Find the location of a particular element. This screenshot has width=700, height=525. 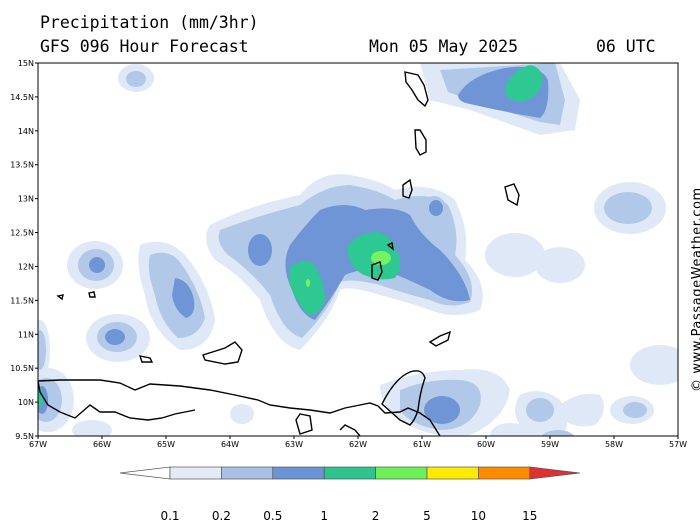

forecast-date: Mon 05 May 2025 is located at coordinates (444, 46).